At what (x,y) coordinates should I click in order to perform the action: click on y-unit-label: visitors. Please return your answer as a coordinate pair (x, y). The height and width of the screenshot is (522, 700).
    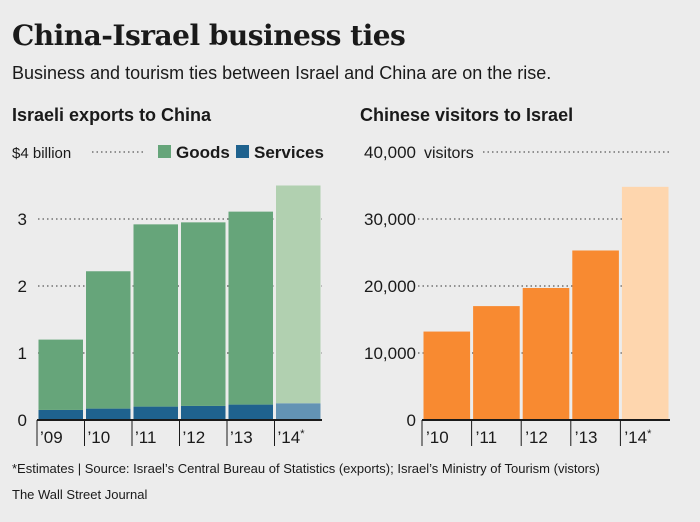
    Looking at the image, I should click on (449, 153).